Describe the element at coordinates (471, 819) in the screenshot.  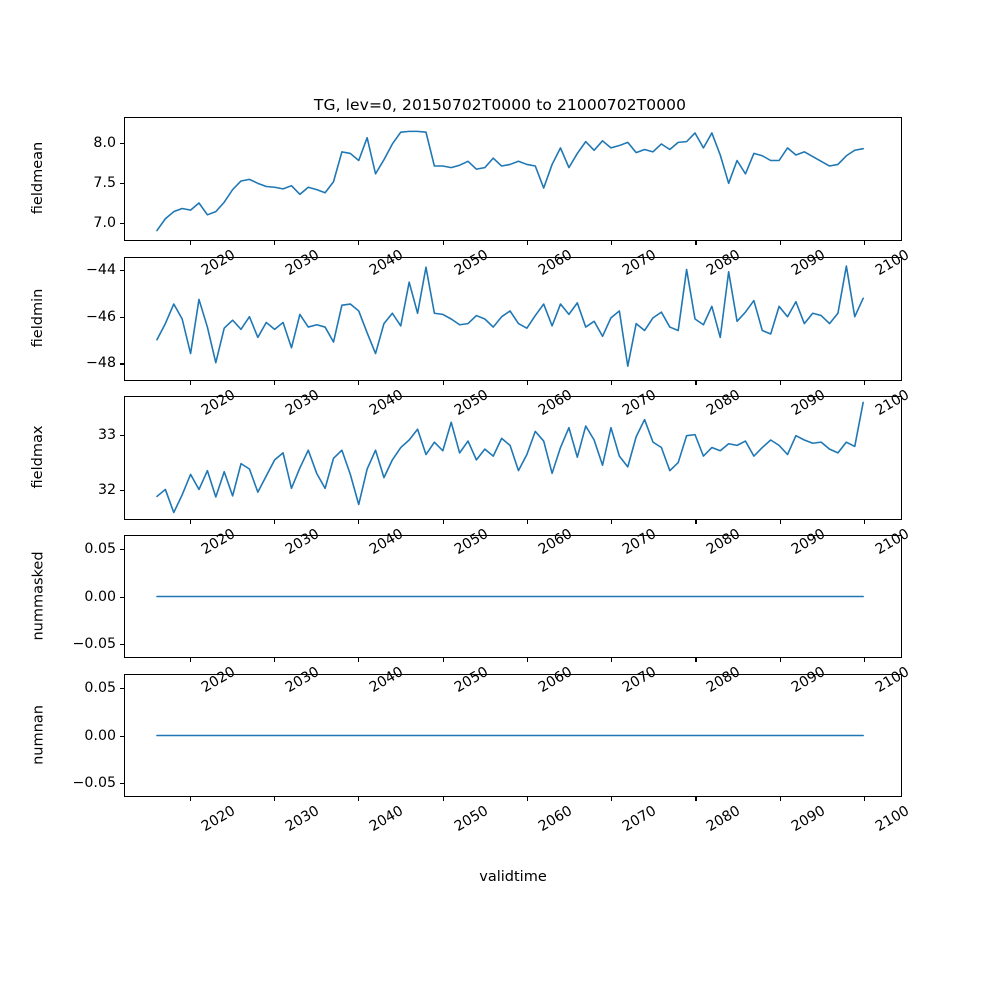
I see `x-tick-label: 2050` at that location.